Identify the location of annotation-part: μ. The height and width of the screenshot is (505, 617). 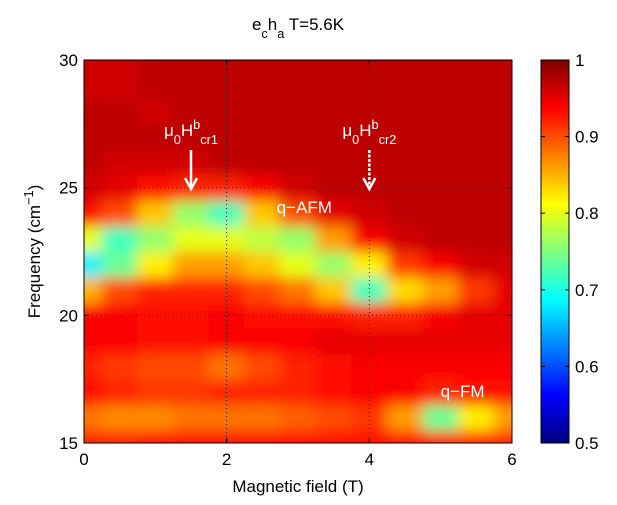
(169, 130).